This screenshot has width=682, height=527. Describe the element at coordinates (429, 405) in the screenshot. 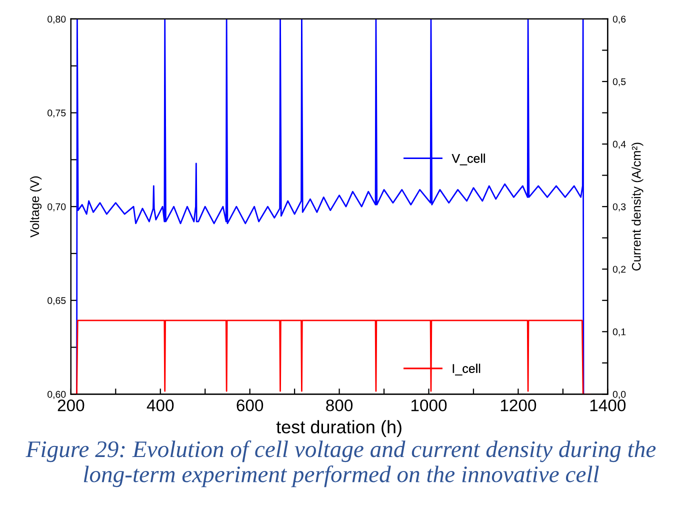

I see `x-tick-label: 1000` at that location.